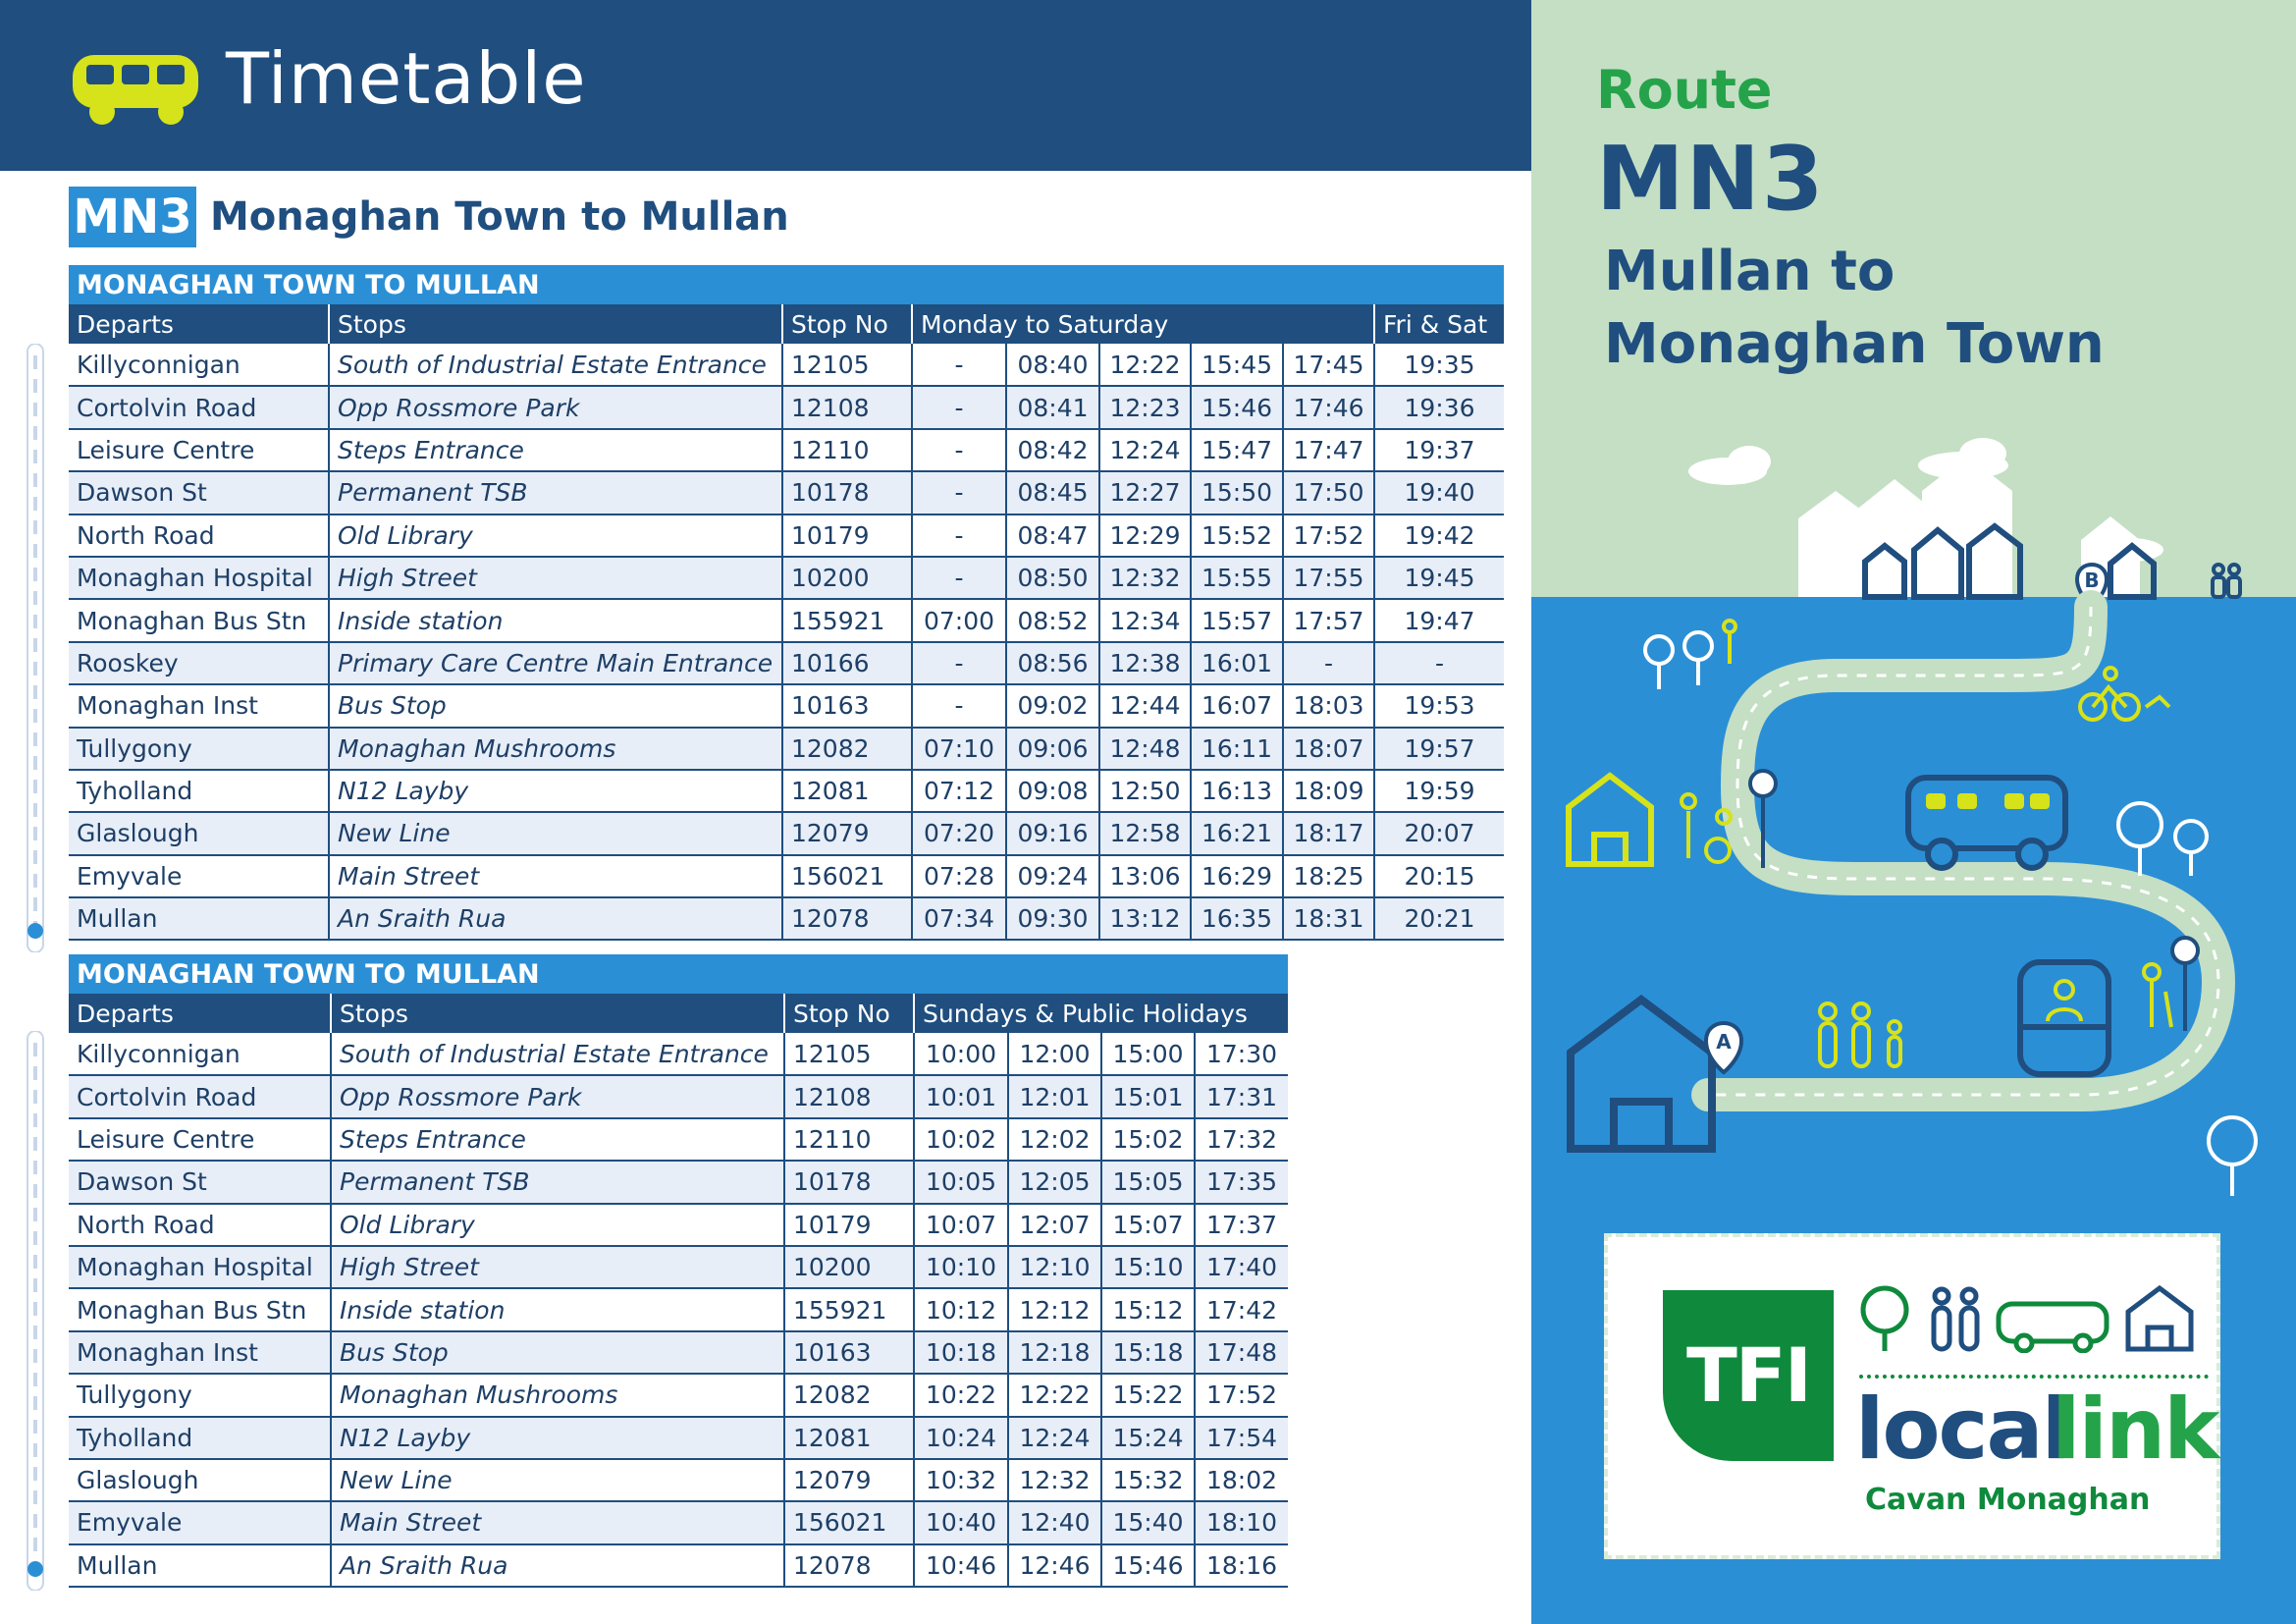 This screenshot has height=1624, width=2296. What do you see at coordinates (1055, 1055) in the screenshot?
I see `time-cell: 12:00` at bounding box center [1055, 1055].